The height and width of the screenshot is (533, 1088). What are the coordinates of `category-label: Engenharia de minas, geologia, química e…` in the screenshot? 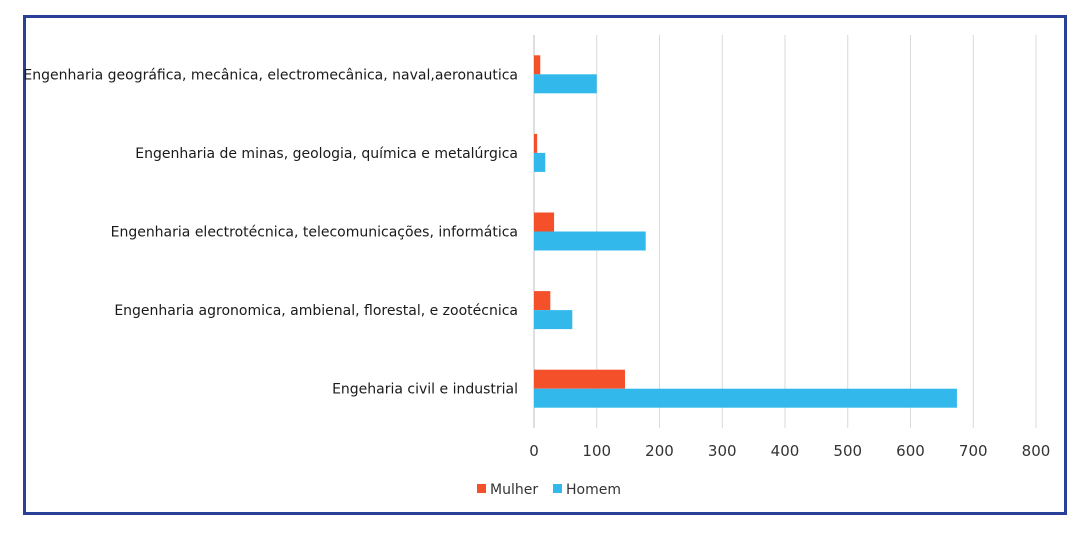 It's located at (326, 154).